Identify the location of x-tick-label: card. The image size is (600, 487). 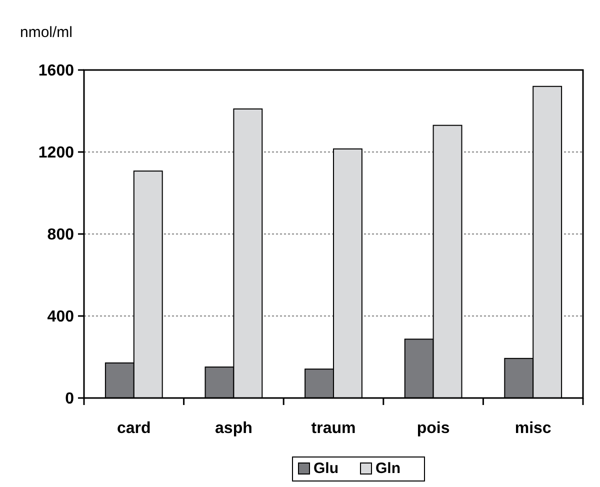
(134, 428).